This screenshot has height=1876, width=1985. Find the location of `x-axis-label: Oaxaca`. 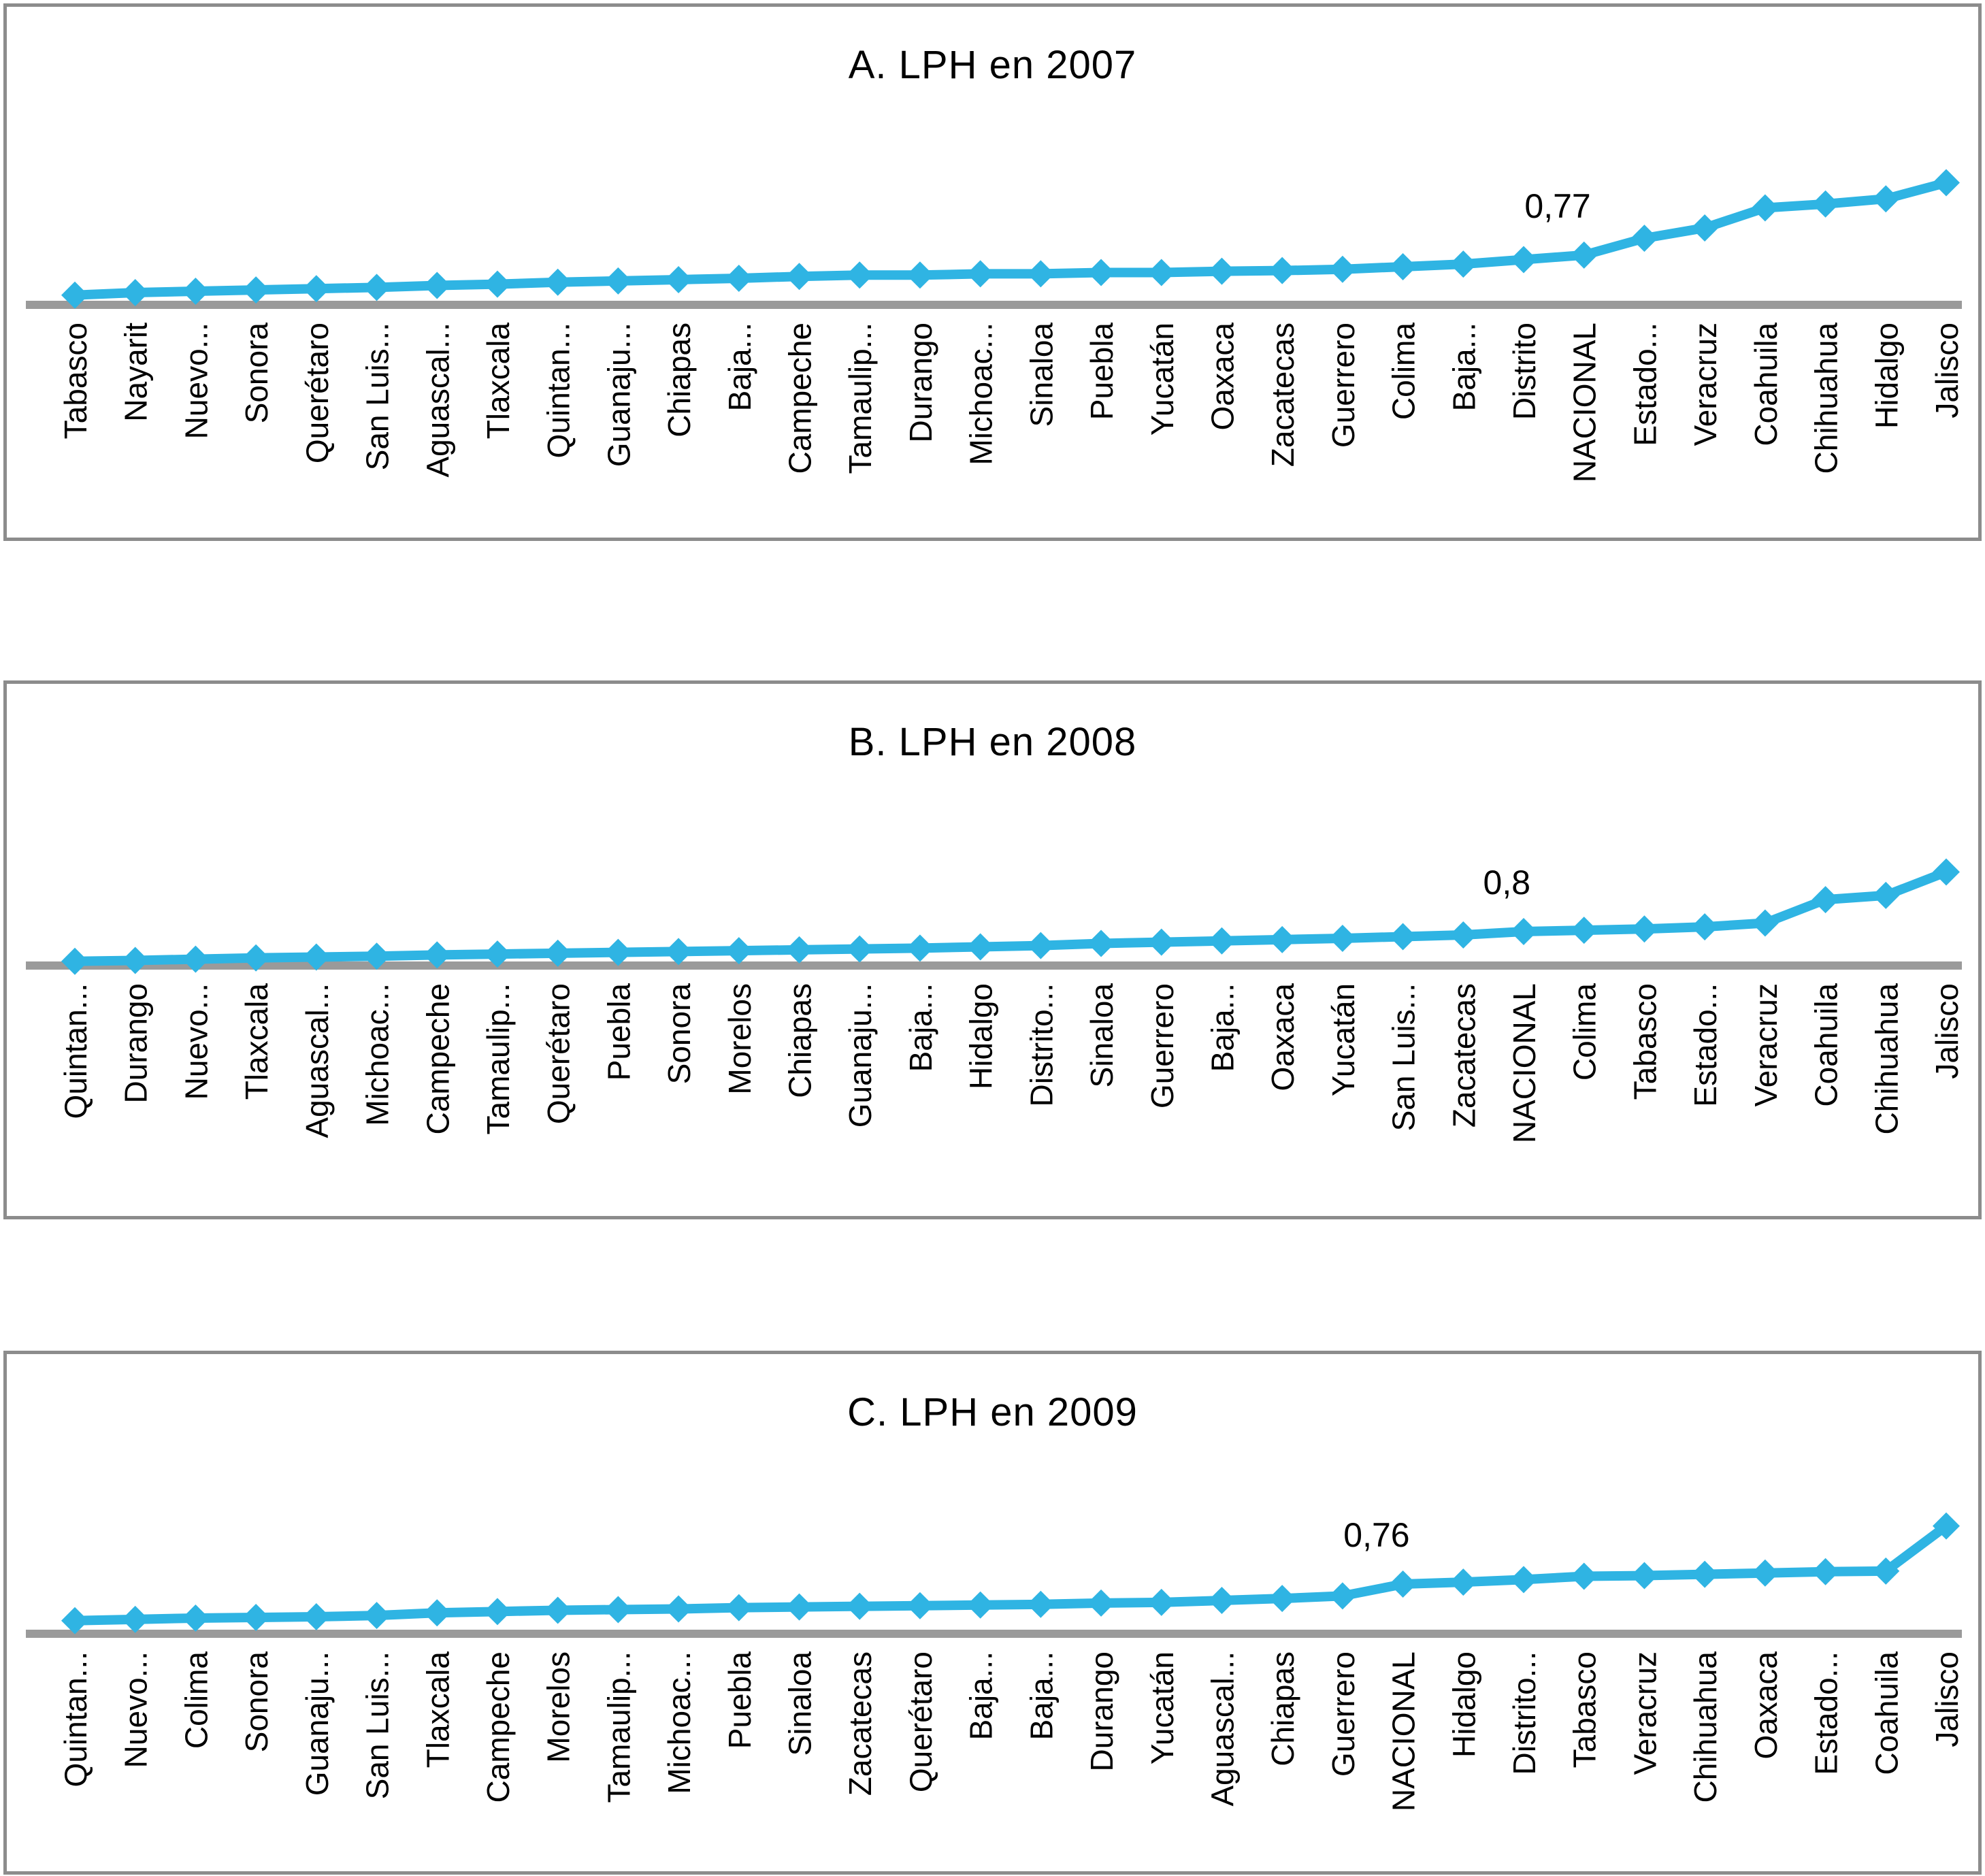

x-axis-label: Oaxaca is located at coordinates (1282, 1037).